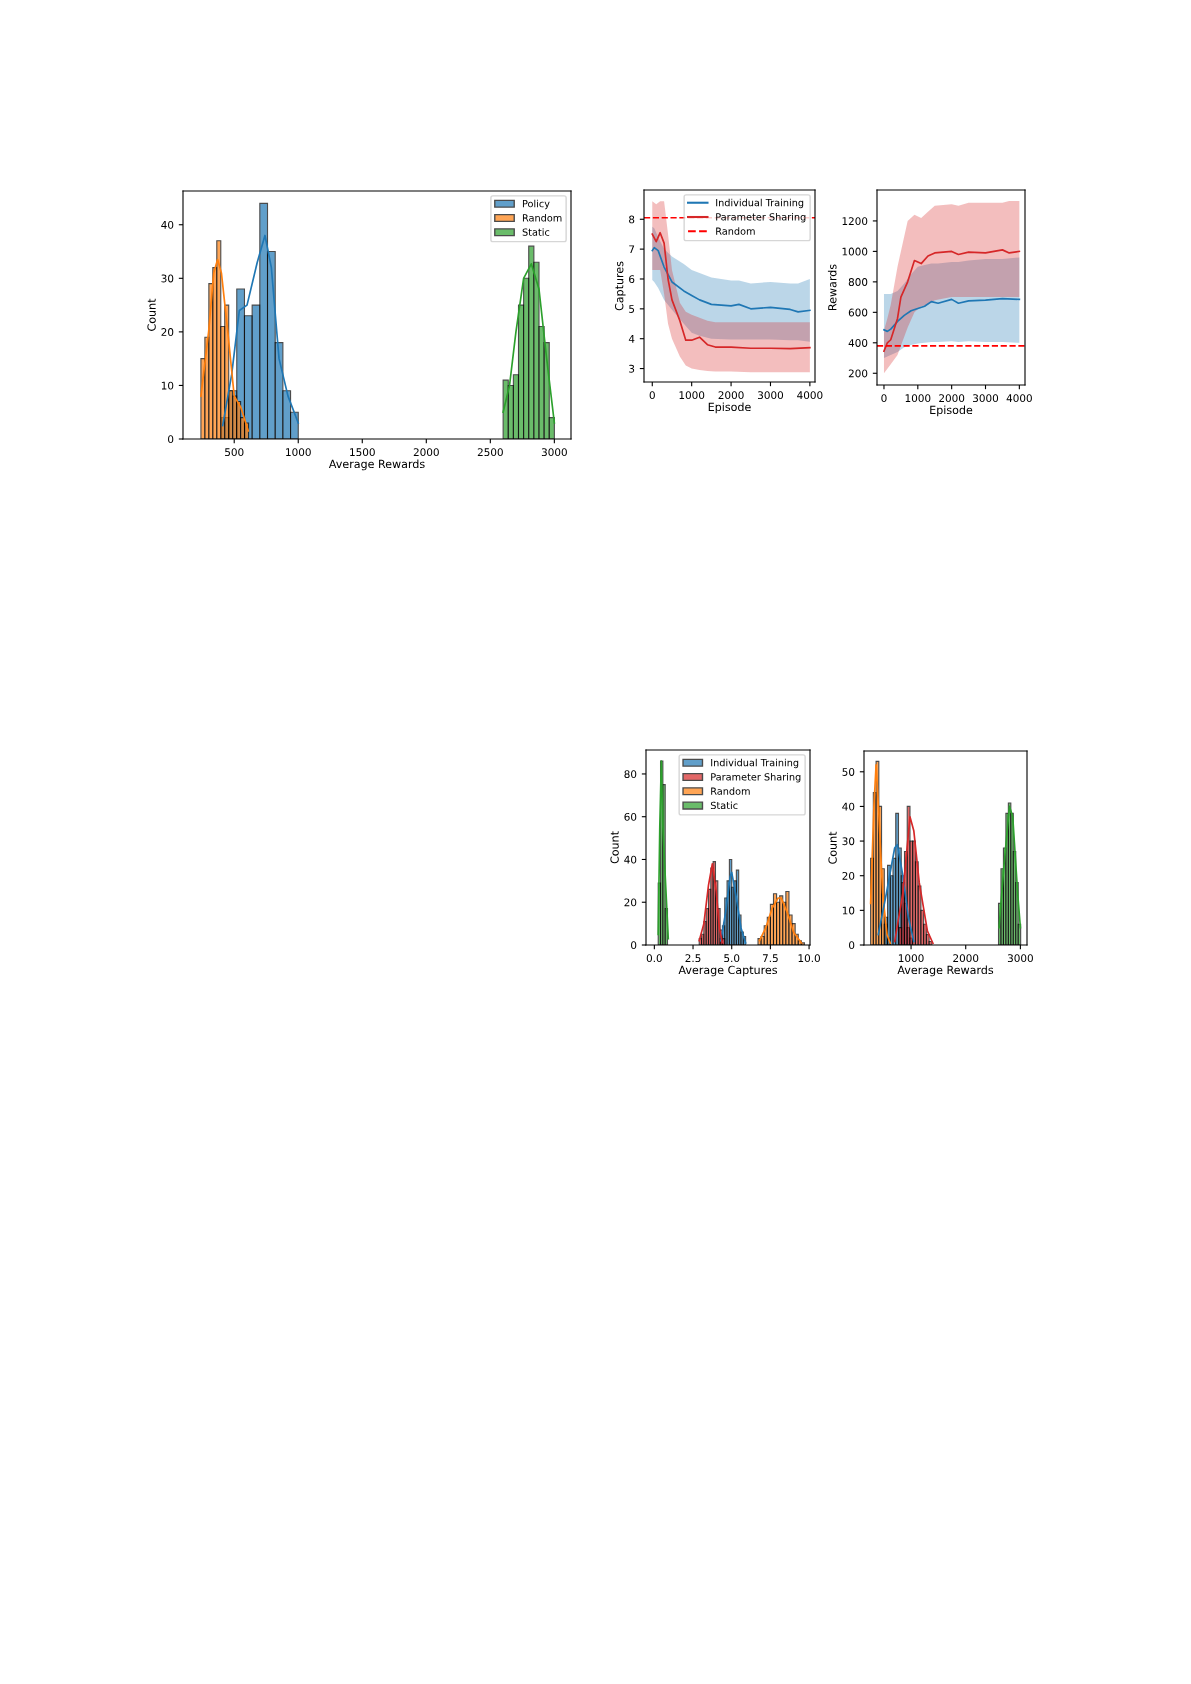  What do you see at coordinates (490, 452) in the screenshot?
I see `x-tick-label: 2500` at bounding box center [490, 452].